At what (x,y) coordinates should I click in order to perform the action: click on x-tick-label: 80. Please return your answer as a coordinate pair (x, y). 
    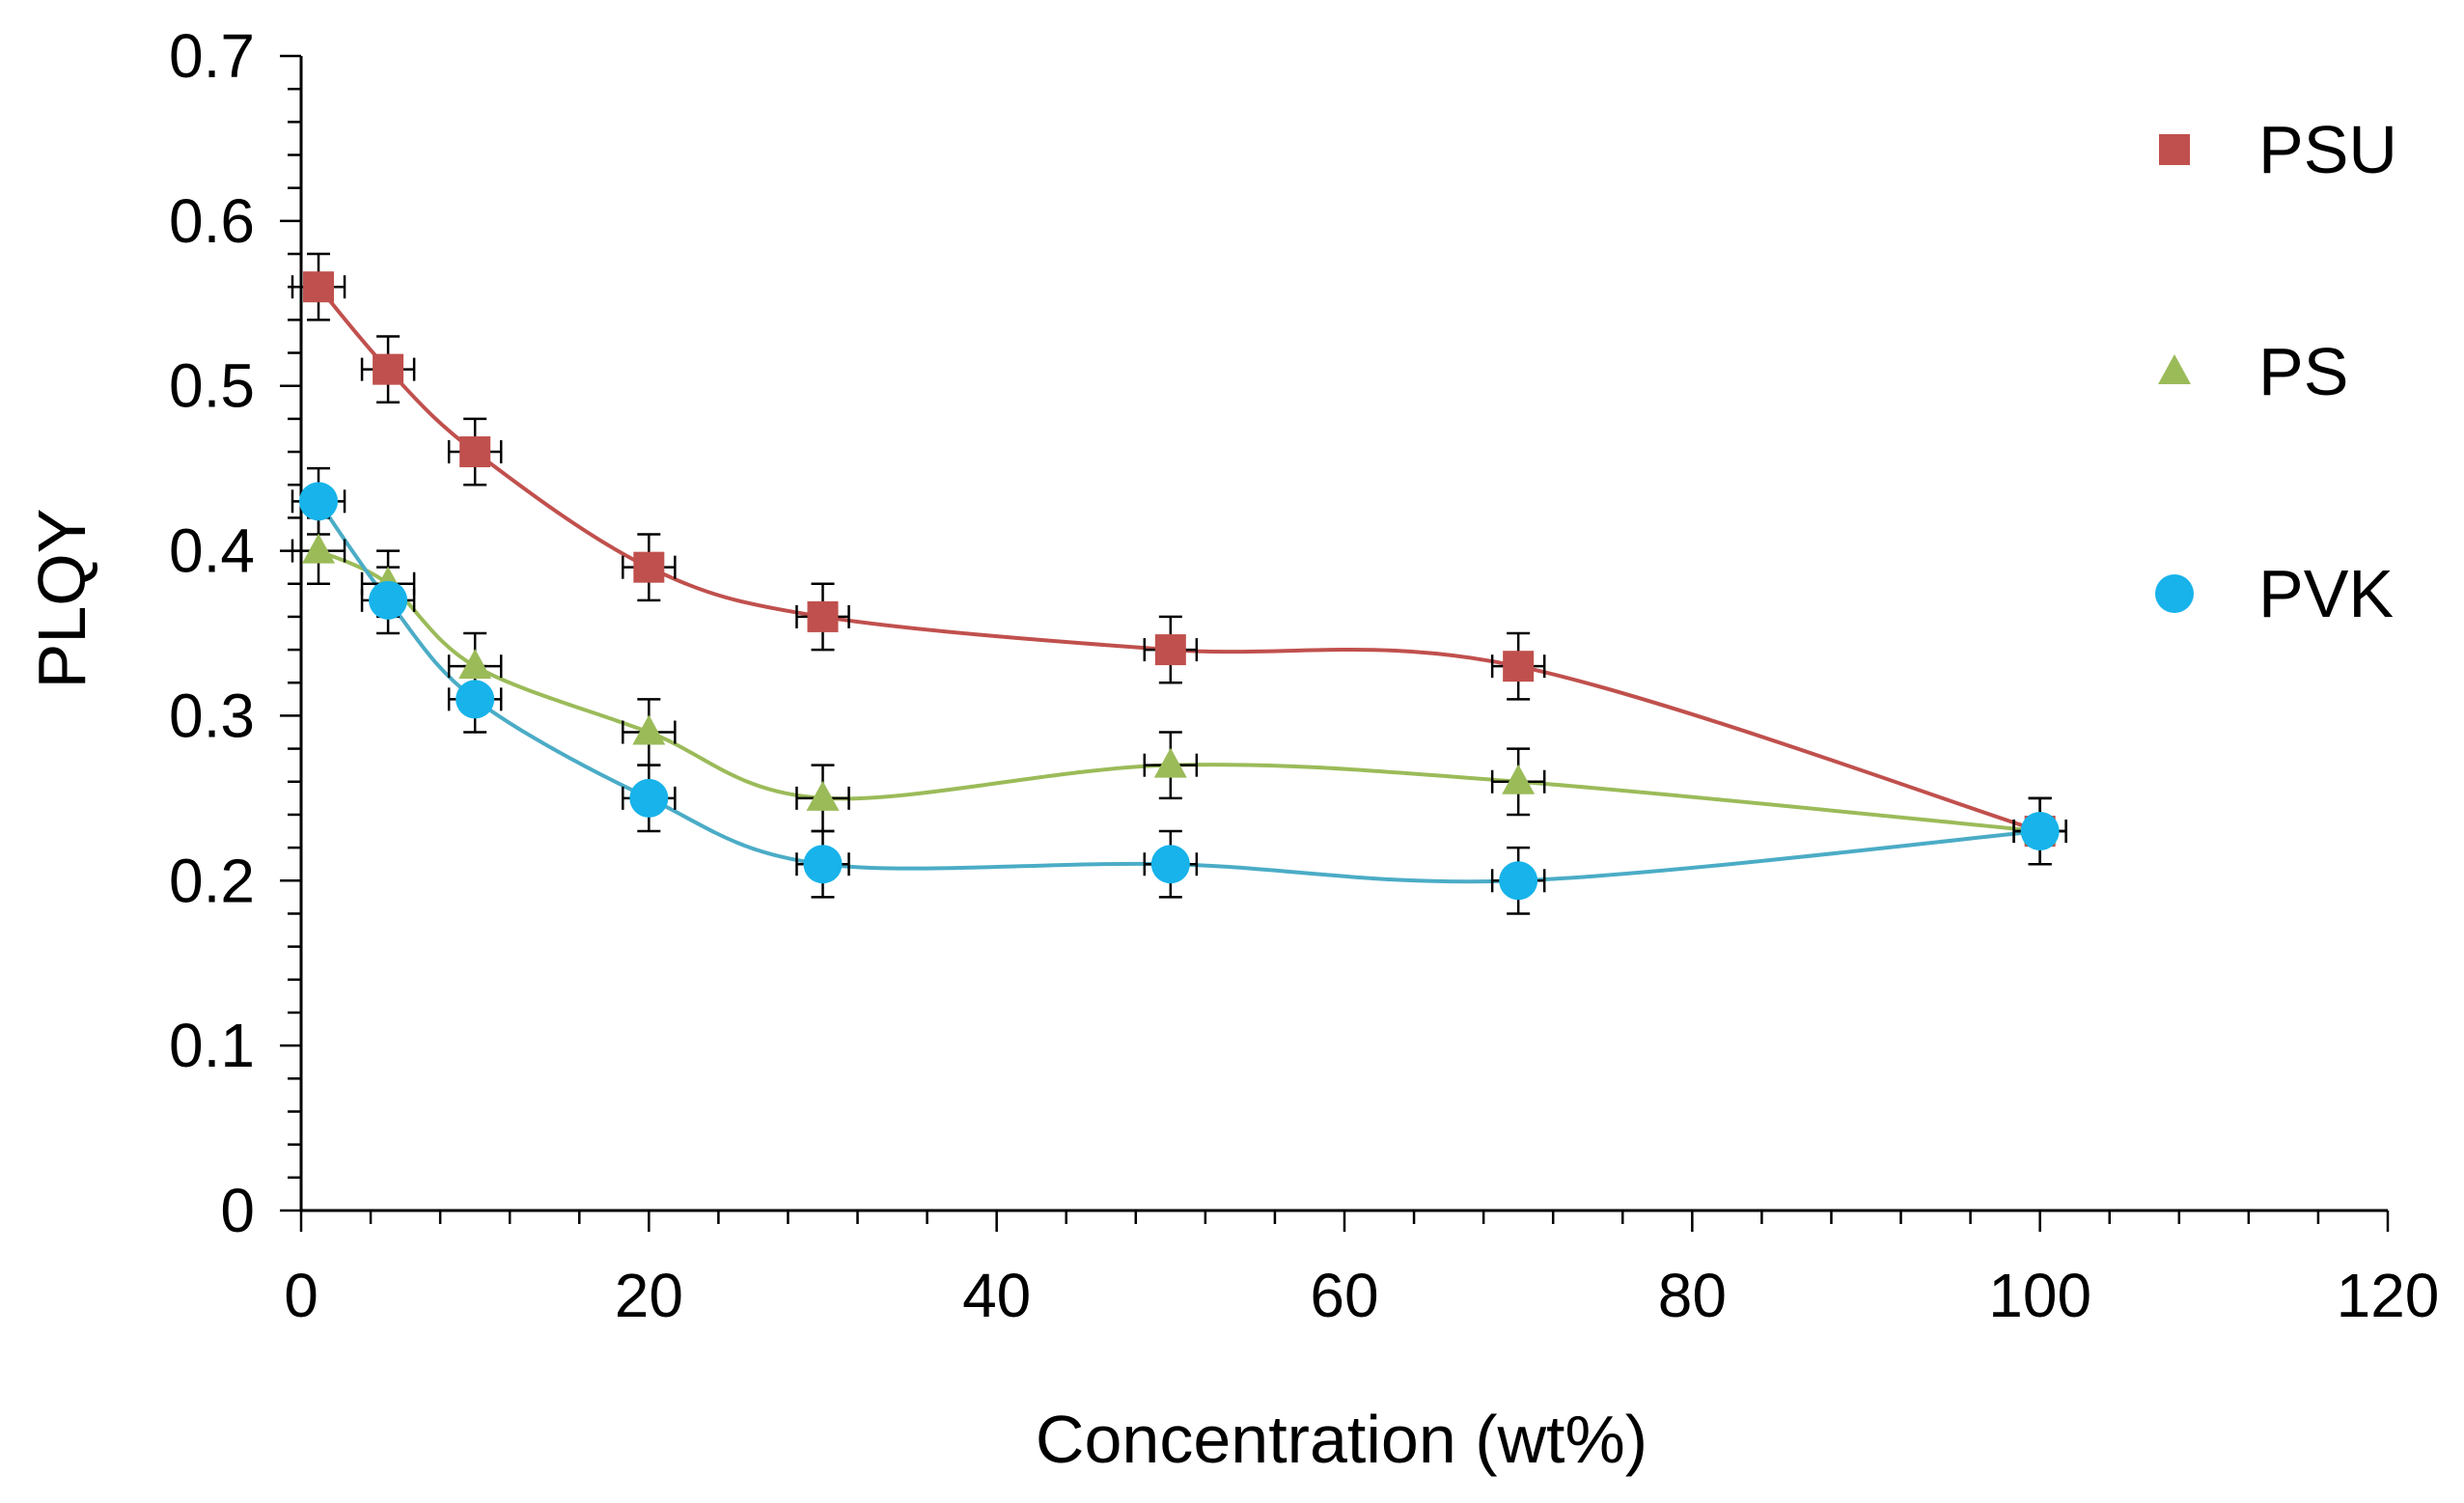
    Looking at the image, I should click on (1692, 1295).